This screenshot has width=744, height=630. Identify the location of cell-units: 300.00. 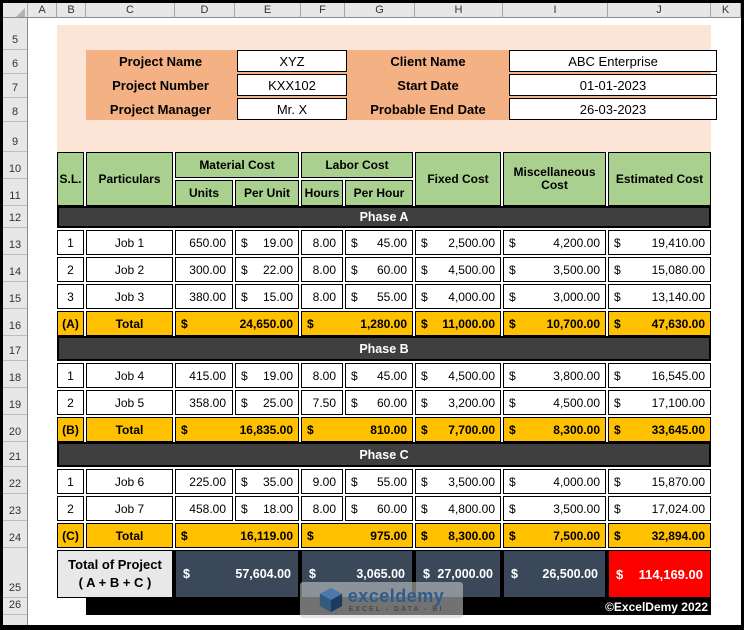
(204, 269).